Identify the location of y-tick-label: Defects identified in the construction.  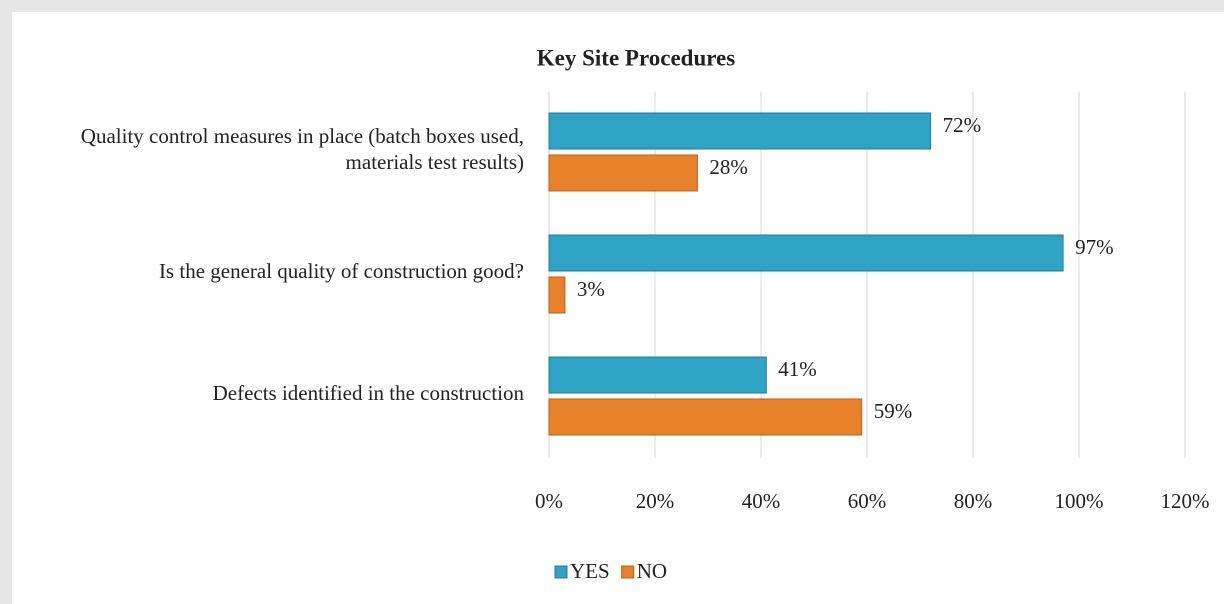
(368, 393).